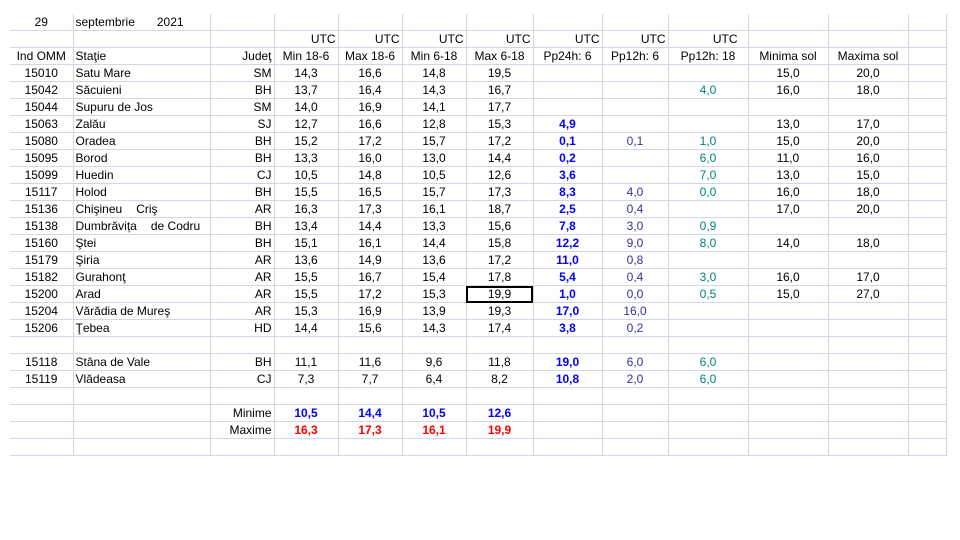  What do you see at coordinates (568, 158) in the screenshot?
I see `pp24h-6: 0,2` at bounding box center [568, 158].